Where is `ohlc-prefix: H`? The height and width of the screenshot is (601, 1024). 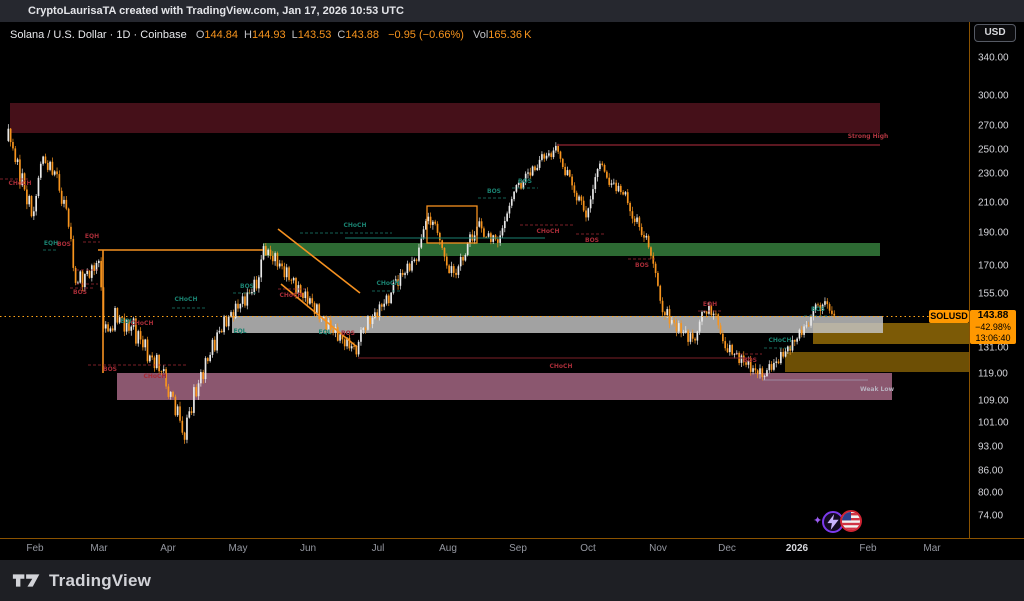 ohlc-prefix: H is located at coordinates (248, 35).